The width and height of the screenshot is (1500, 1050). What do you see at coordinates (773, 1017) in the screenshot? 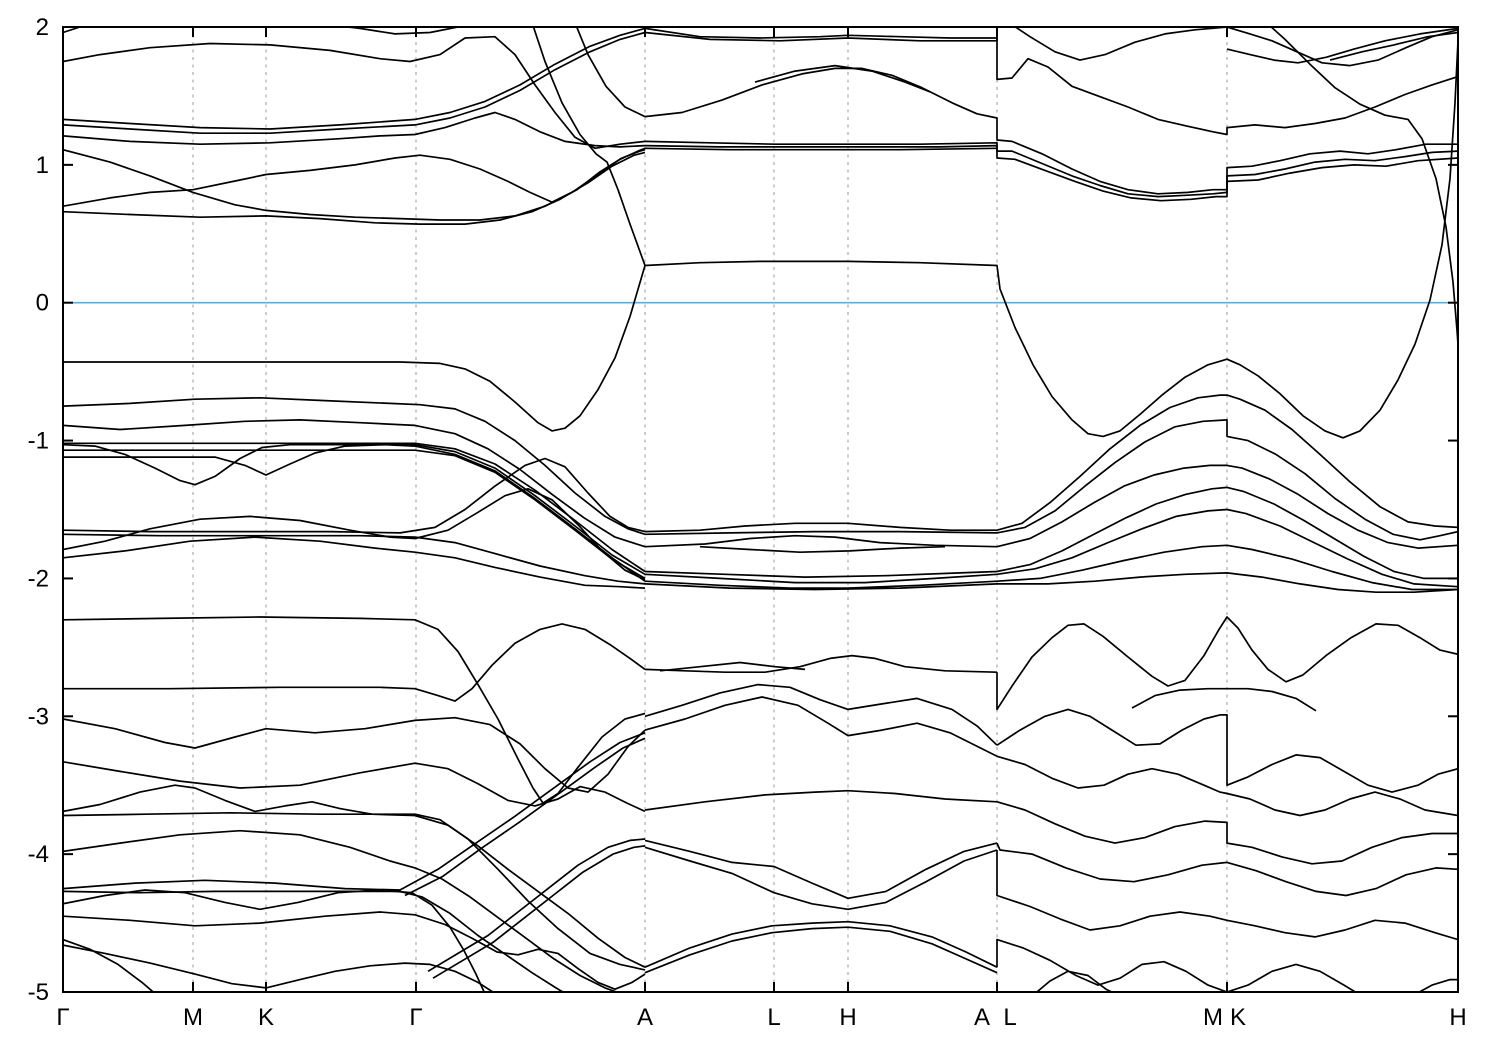
I see `x-tick-label: L` at bounding box center [773, 1017].